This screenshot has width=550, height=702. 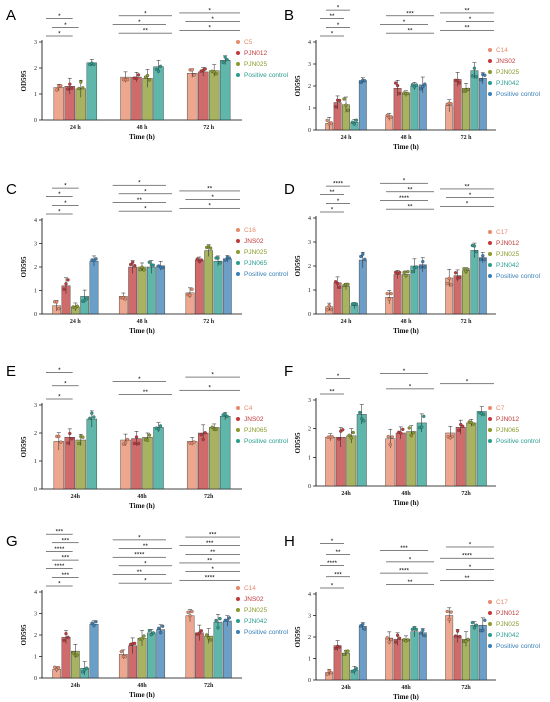 What do you see at coordinates (309, 487) in the screenshot?
I see `y-tick-label: 0` at bounding box center [309, 487].